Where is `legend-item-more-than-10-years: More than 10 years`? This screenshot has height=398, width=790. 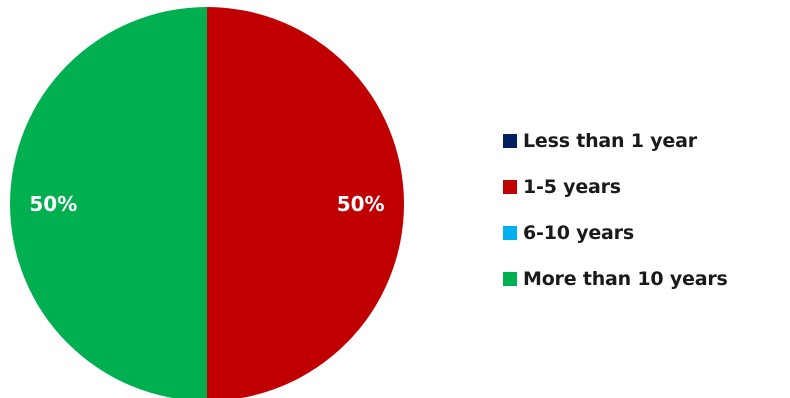
legend-item-more-than-10-years: More than 10 years is located at coordinates (646, 279).